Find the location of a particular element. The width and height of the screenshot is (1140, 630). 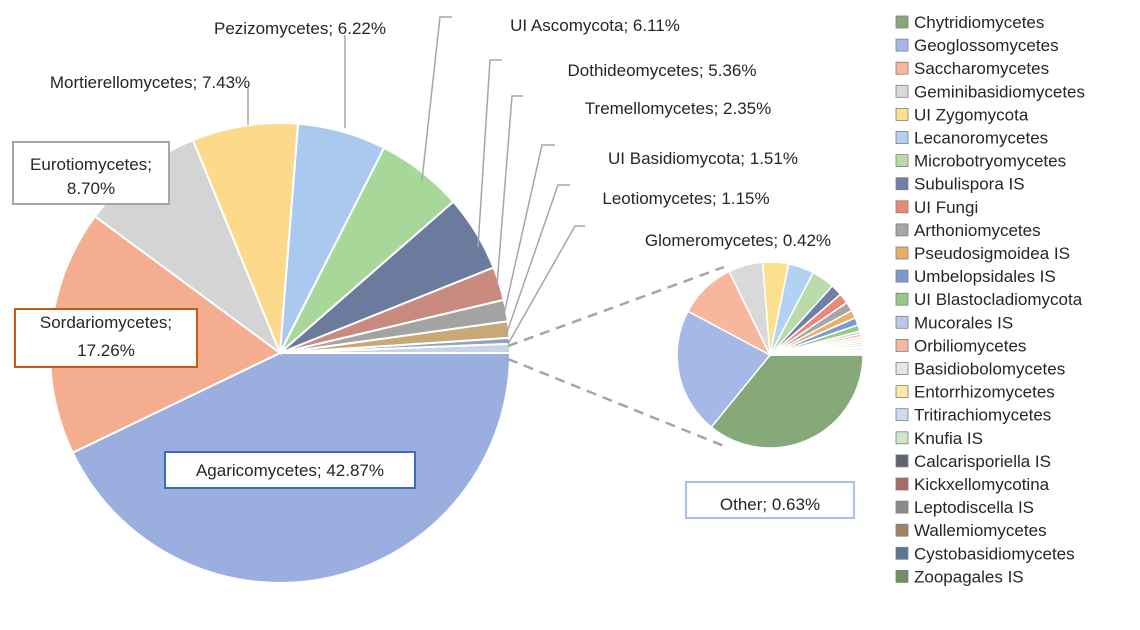

legend-item-geminibasidiomycetes: Geminibasidiomycetes is located at coordinates (990, 91).